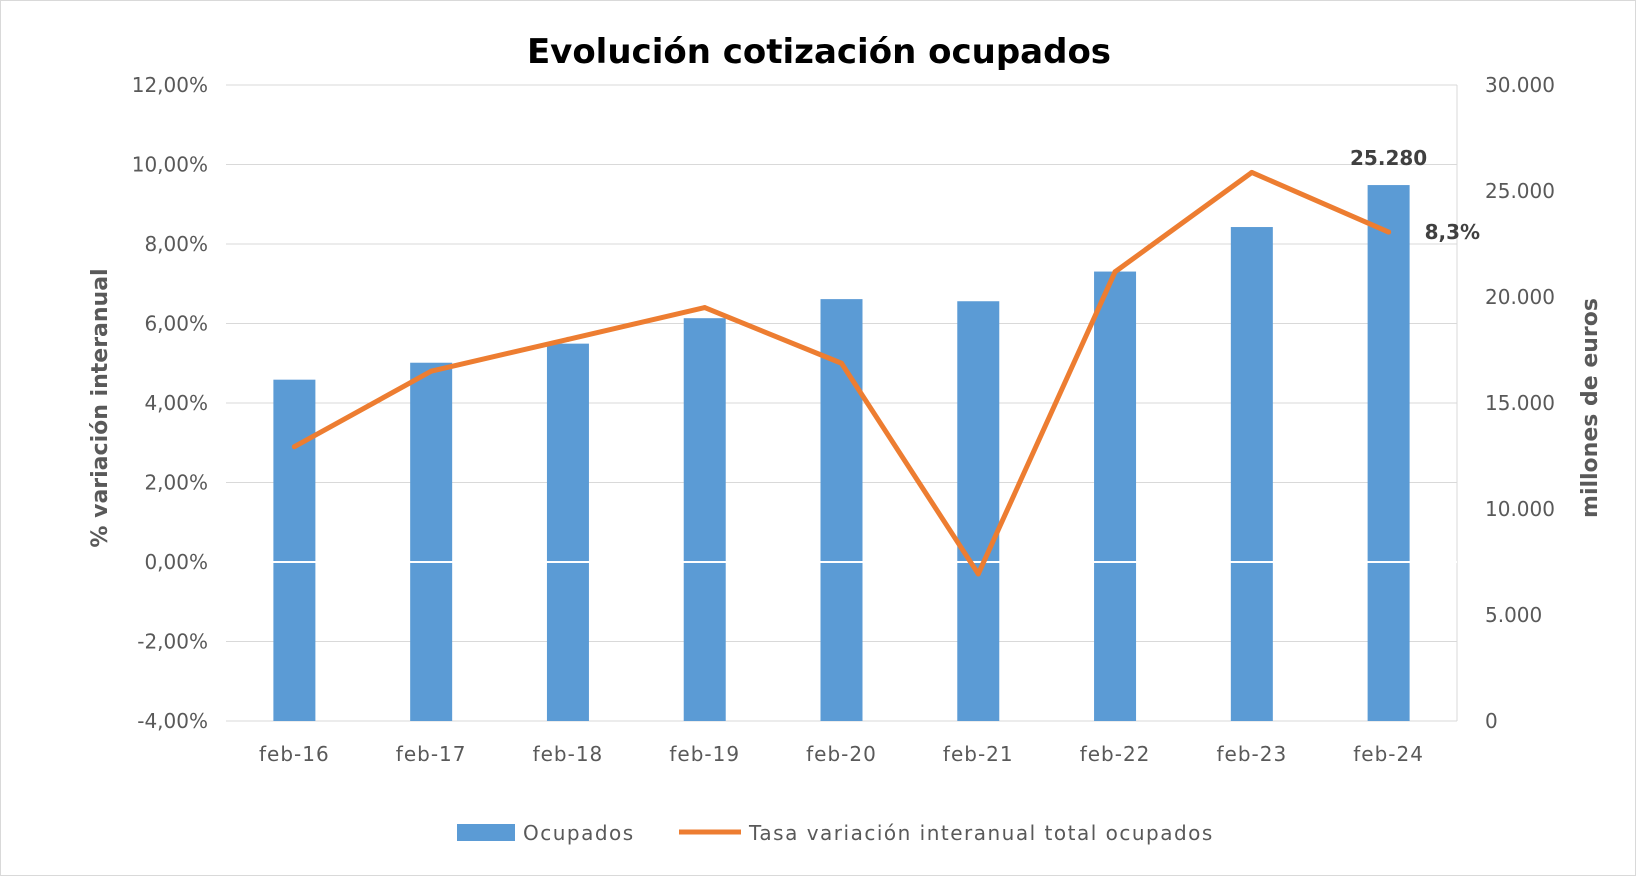  What do you see at coordinates (100, 407) in the screenshot?
I see `left-axis-title: % variación interanual` at bounding box center [100, 407].